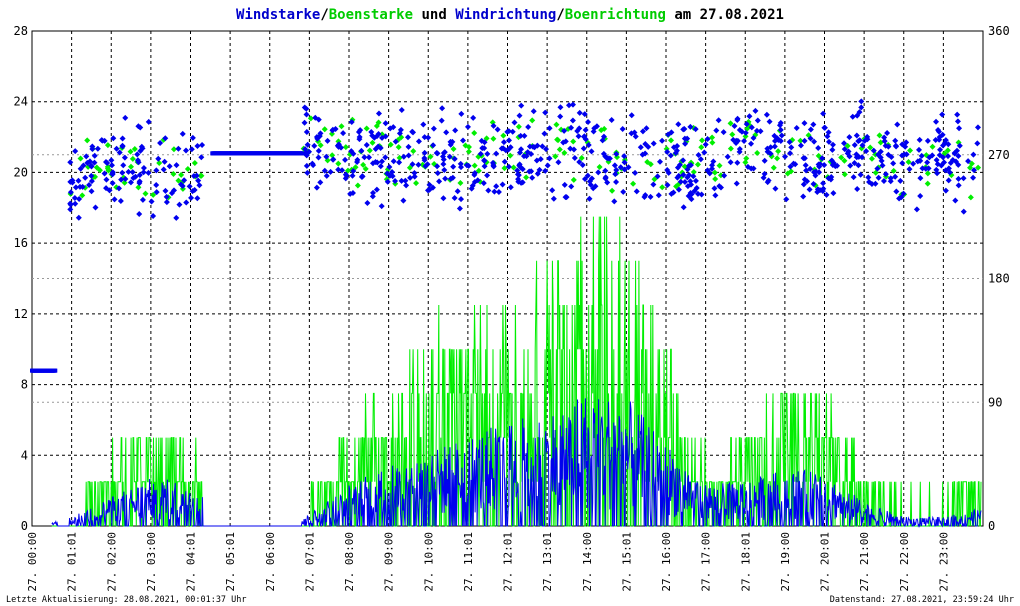 Image resolution: width=1020 pixels, height=606 pixels. I want to click on x-tick-label: 27. 05:01, so click(230, 562).